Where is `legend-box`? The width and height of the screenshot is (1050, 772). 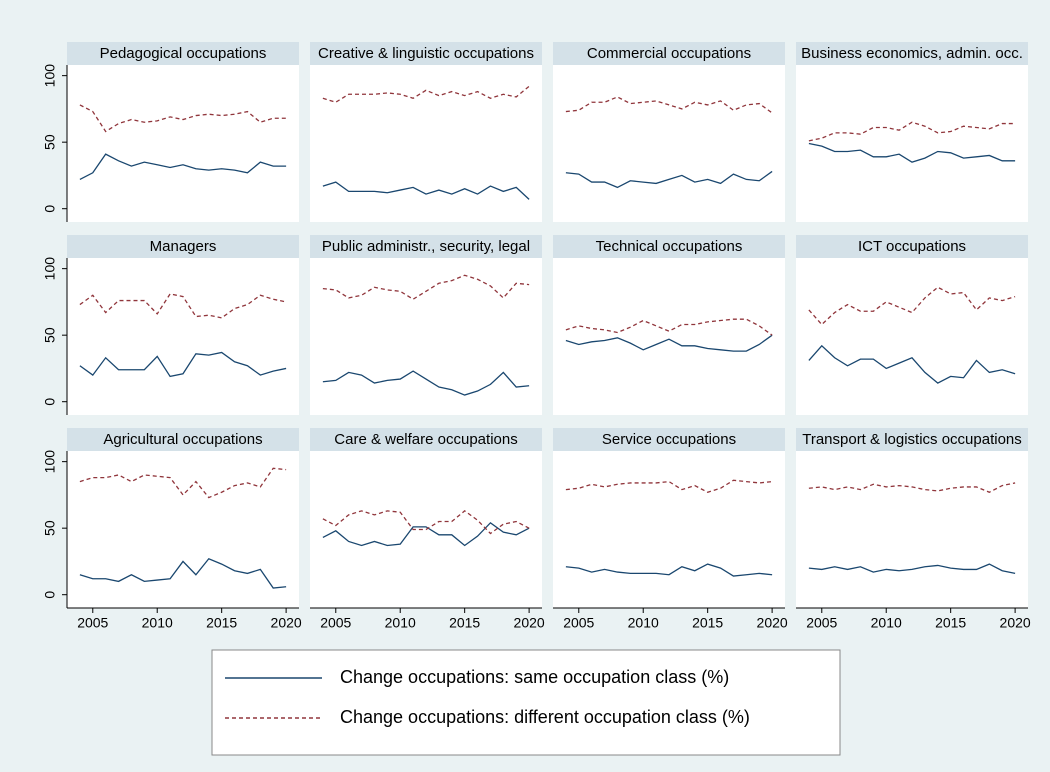 legend-box is located at coordinates (526, 702).